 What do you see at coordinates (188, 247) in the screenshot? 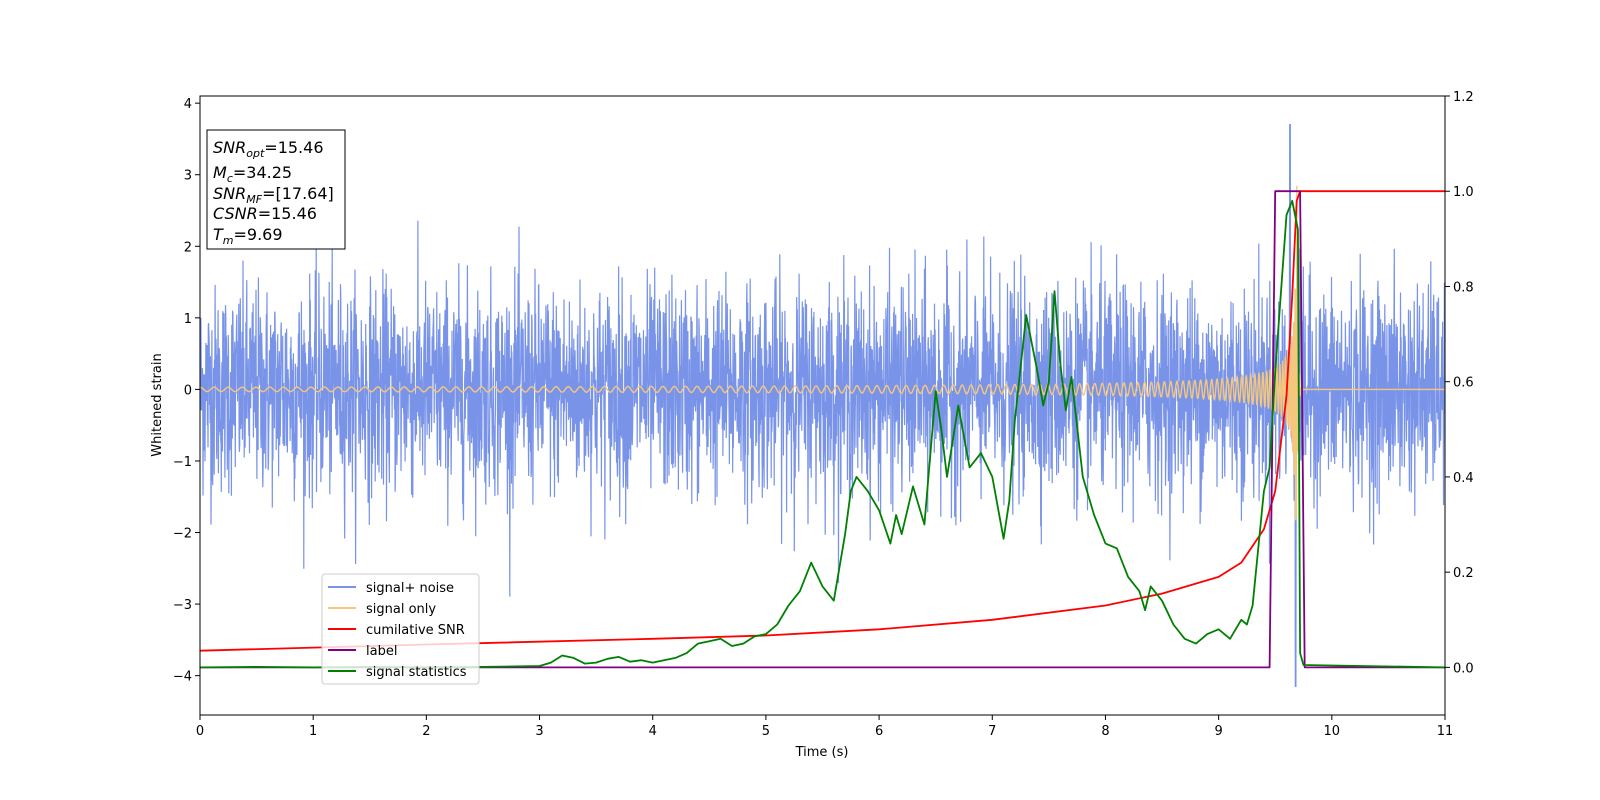
I see `y-tick-label: 2` at bounding box center [188, 247].